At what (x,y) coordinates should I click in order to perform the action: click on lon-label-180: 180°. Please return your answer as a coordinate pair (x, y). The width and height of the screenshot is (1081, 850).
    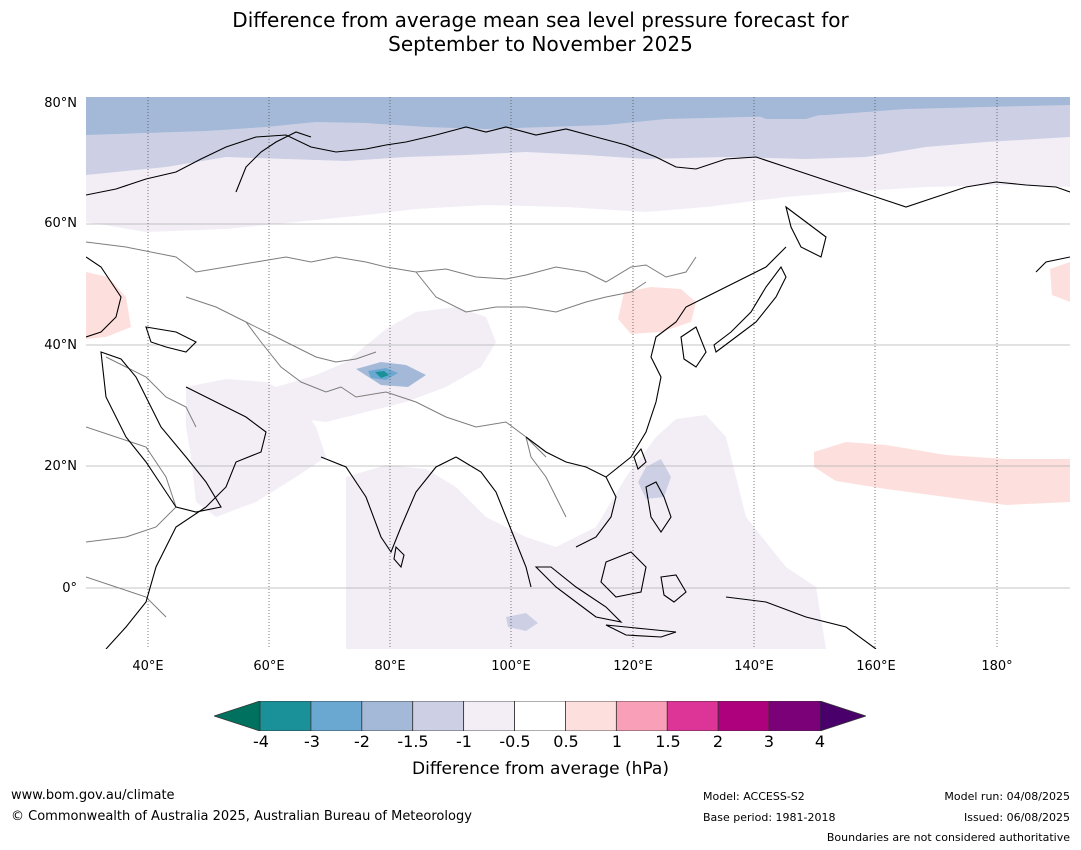
    Looking at the image, I should click on (997, 666).